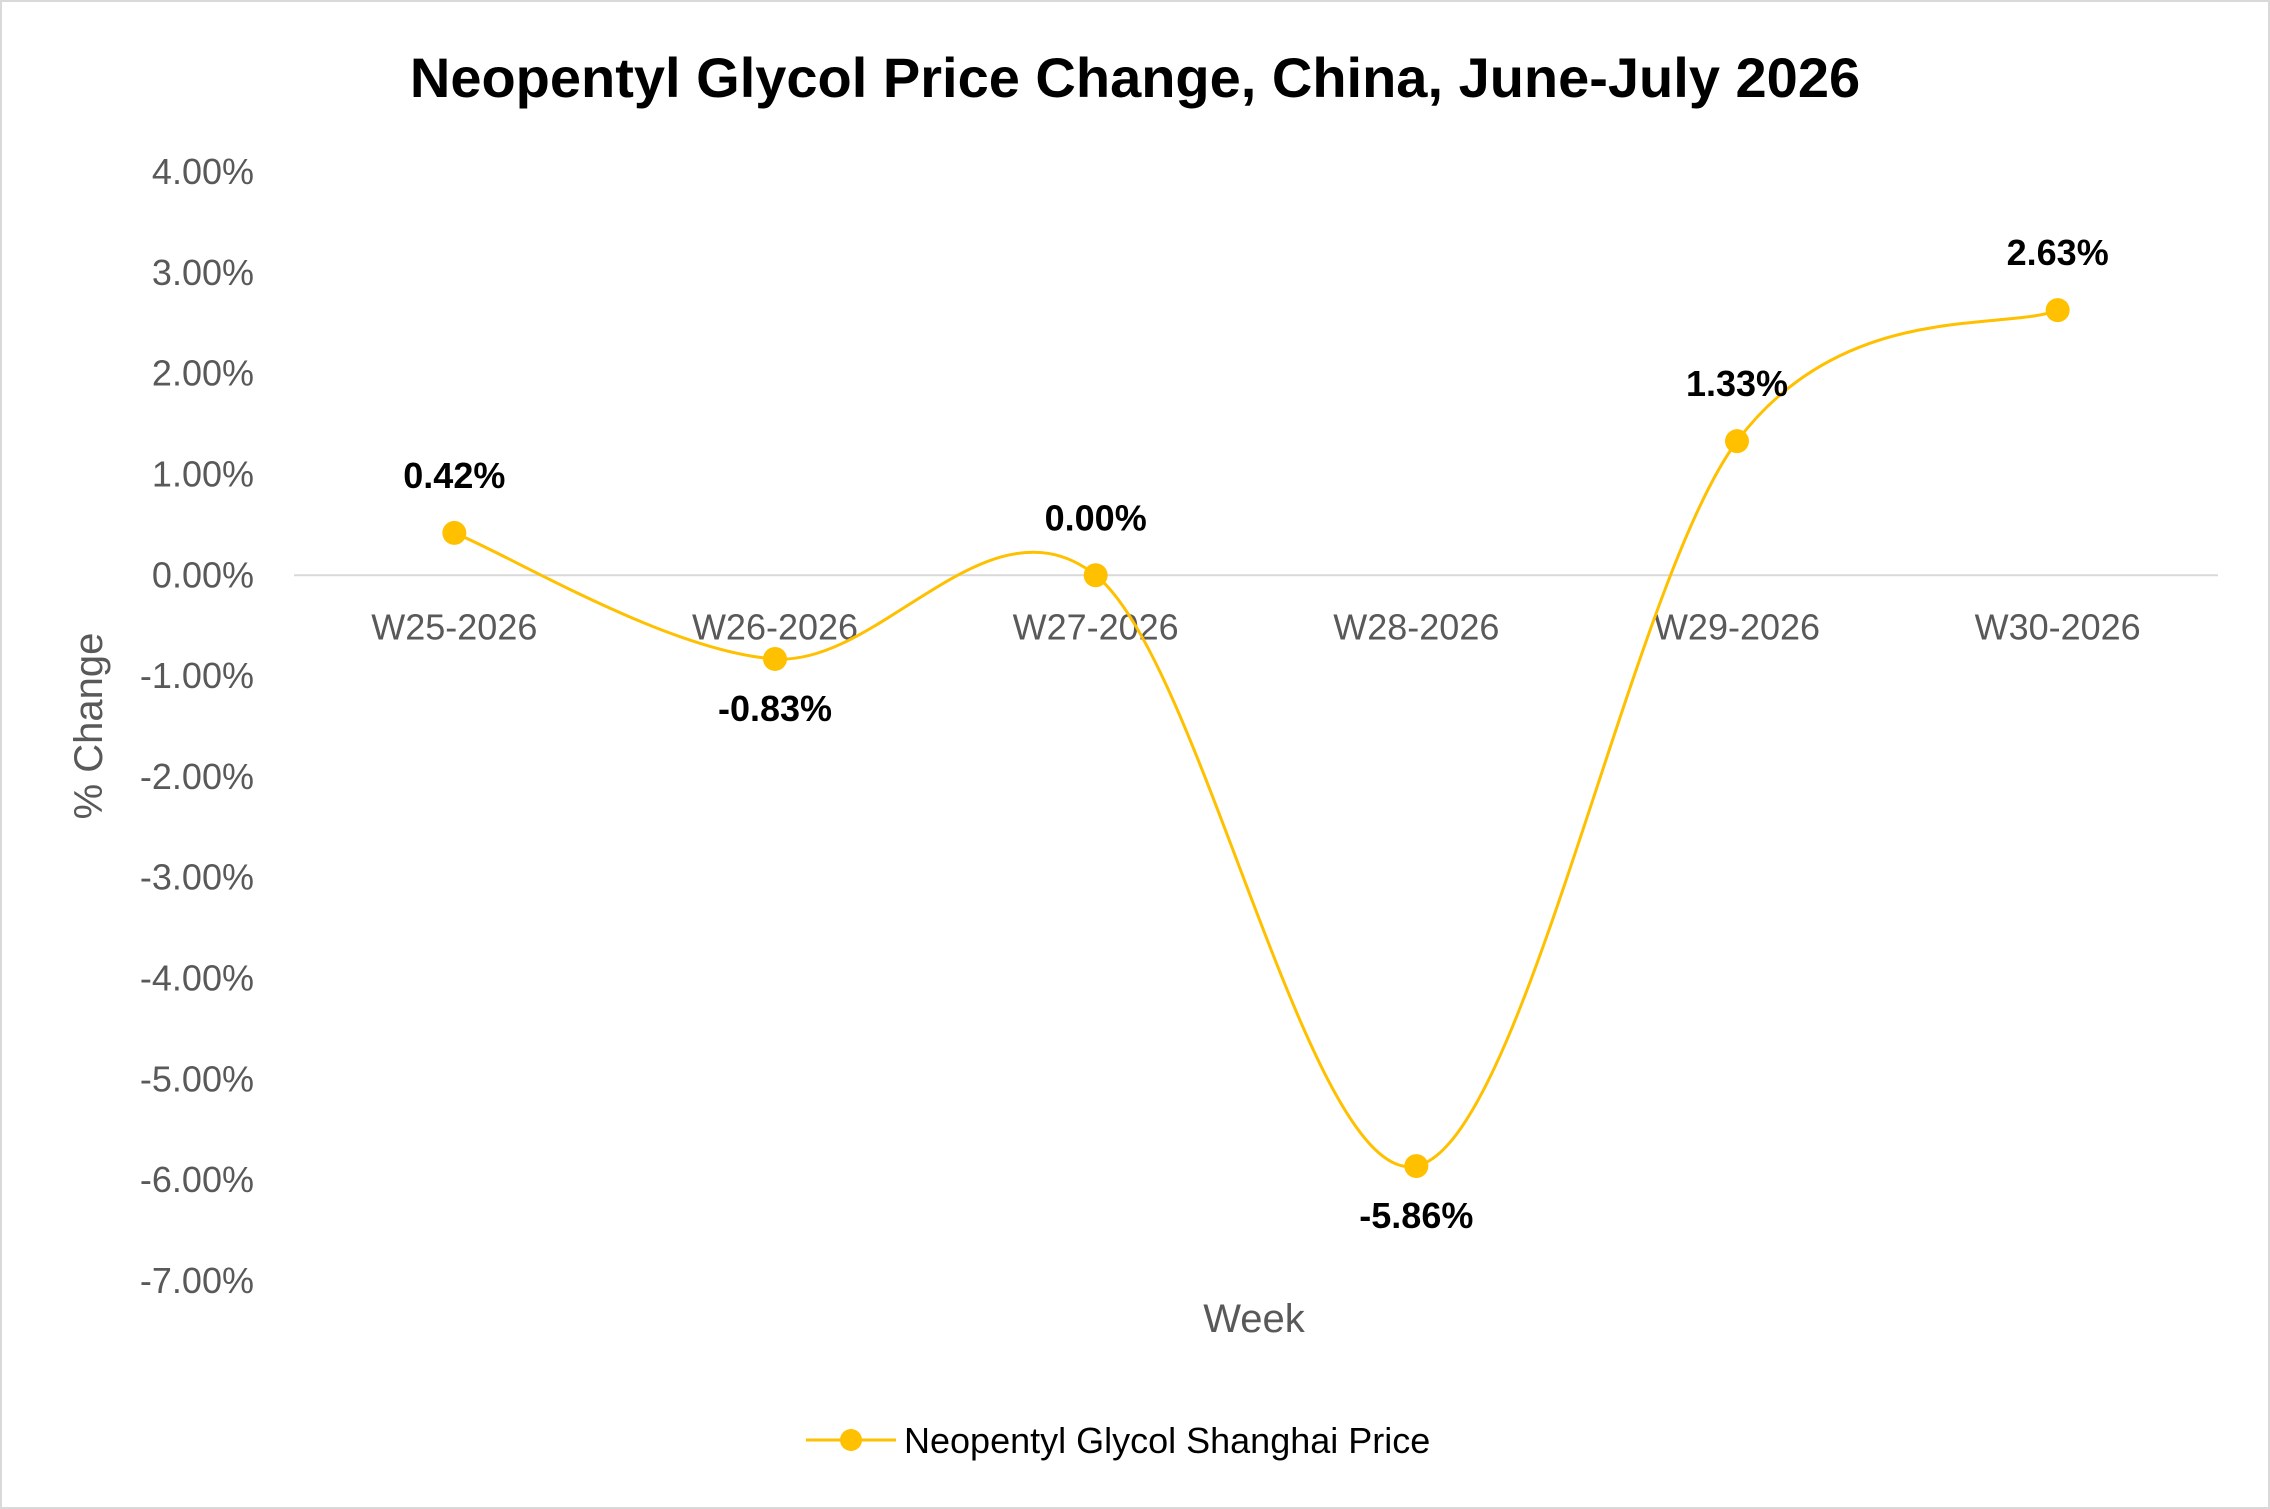 This screenshot has height=1509, width=2270. What do you see at coordinates (197, 1078) in the screenshot?
I see `y-tick-label: -5.00%` at bounding box center [197, 1078].